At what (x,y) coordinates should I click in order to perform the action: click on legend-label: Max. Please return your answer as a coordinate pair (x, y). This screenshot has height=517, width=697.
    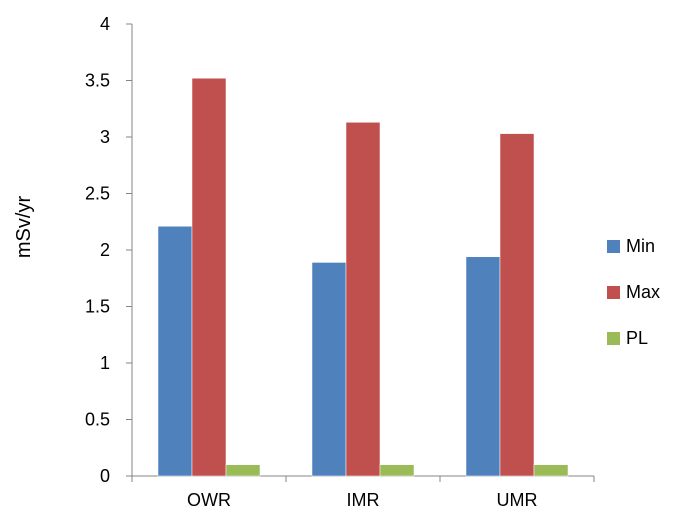
    Looking at the image, I should click on (643, 292).